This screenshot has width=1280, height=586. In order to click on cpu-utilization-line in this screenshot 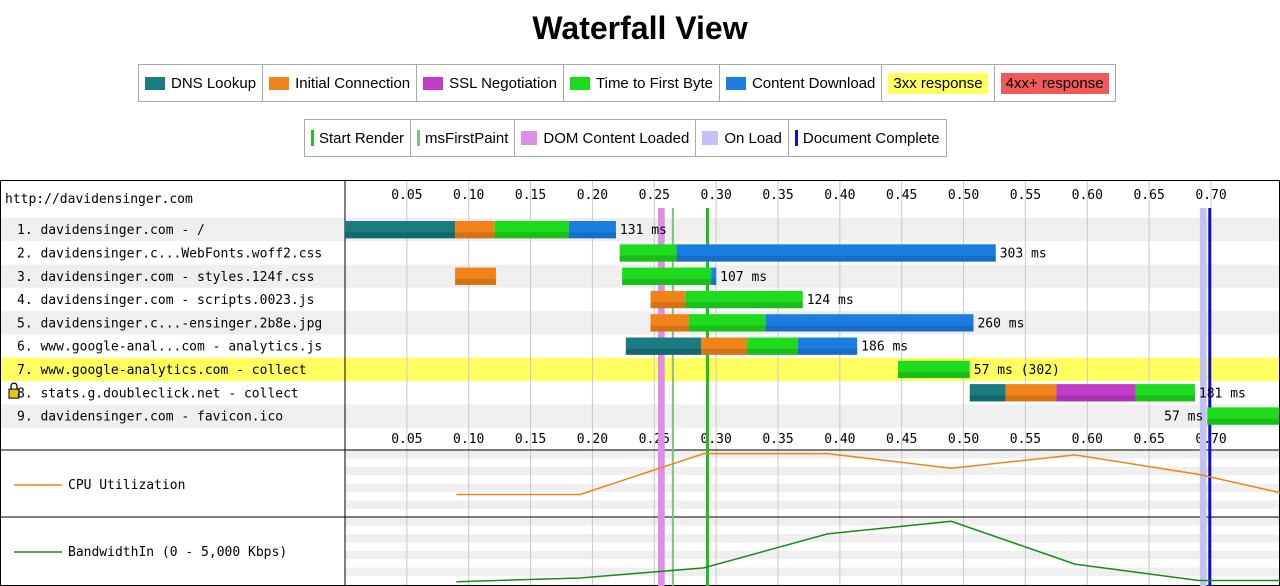, I will do `click(868, 474)`.